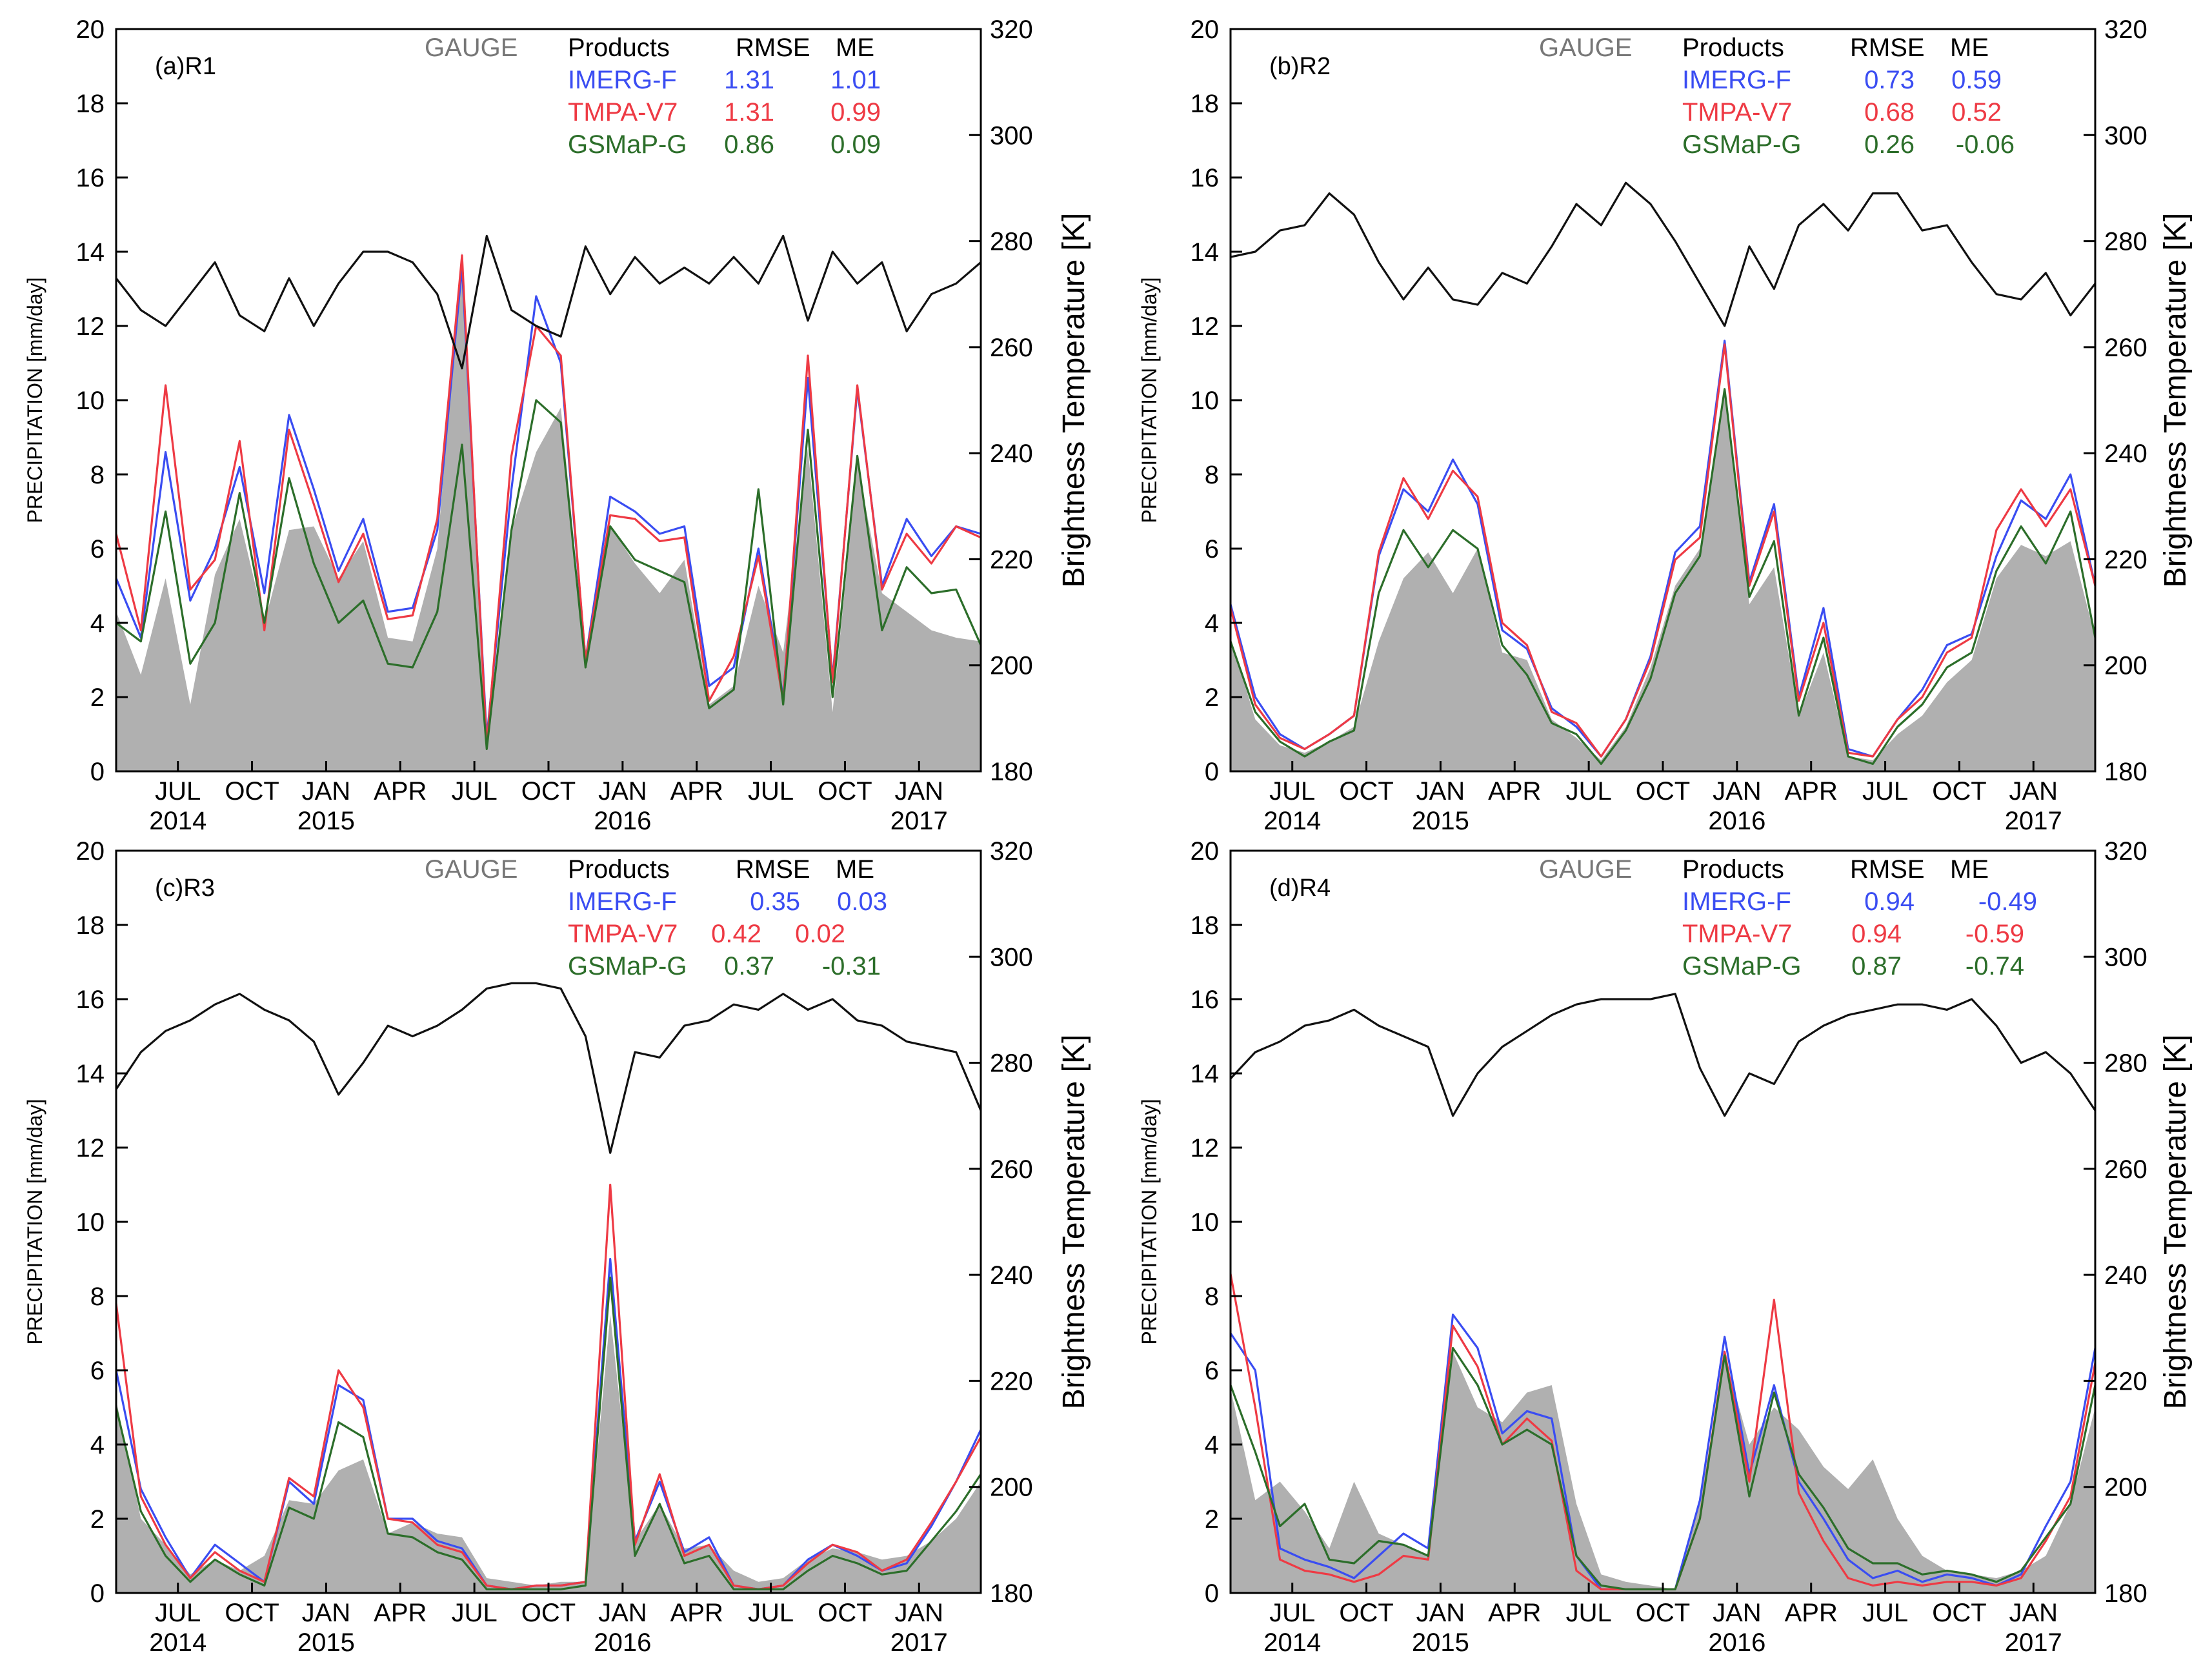 The height and width of the screenshot is (1673, 2212). I want to click on panel-b-xtick-label: APR, so click(1514, 791).